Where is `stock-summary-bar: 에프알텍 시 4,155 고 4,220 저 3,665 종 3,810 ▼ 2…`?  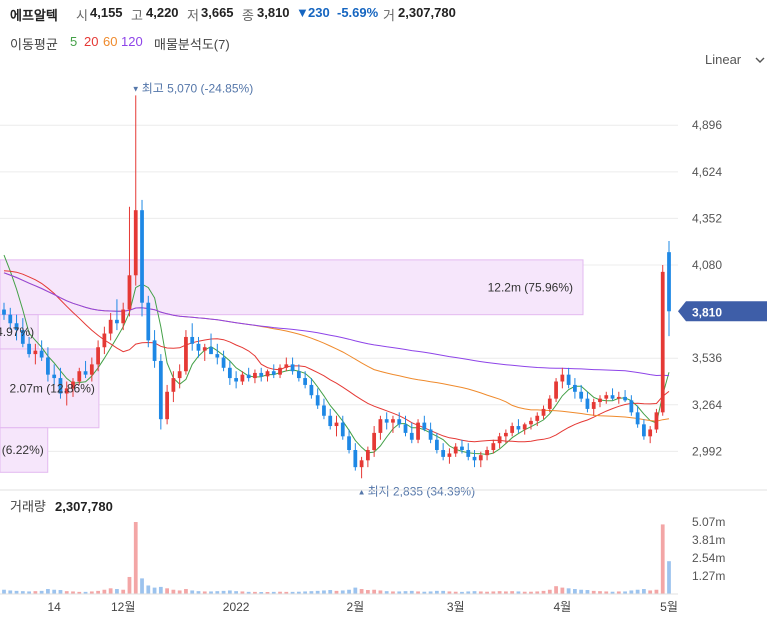 stock-summary-bar: 에프알텍 시 4,155 고 4,220 저 3,665 종 3,810 ▼ 2… is located at coordinates (383, 13).